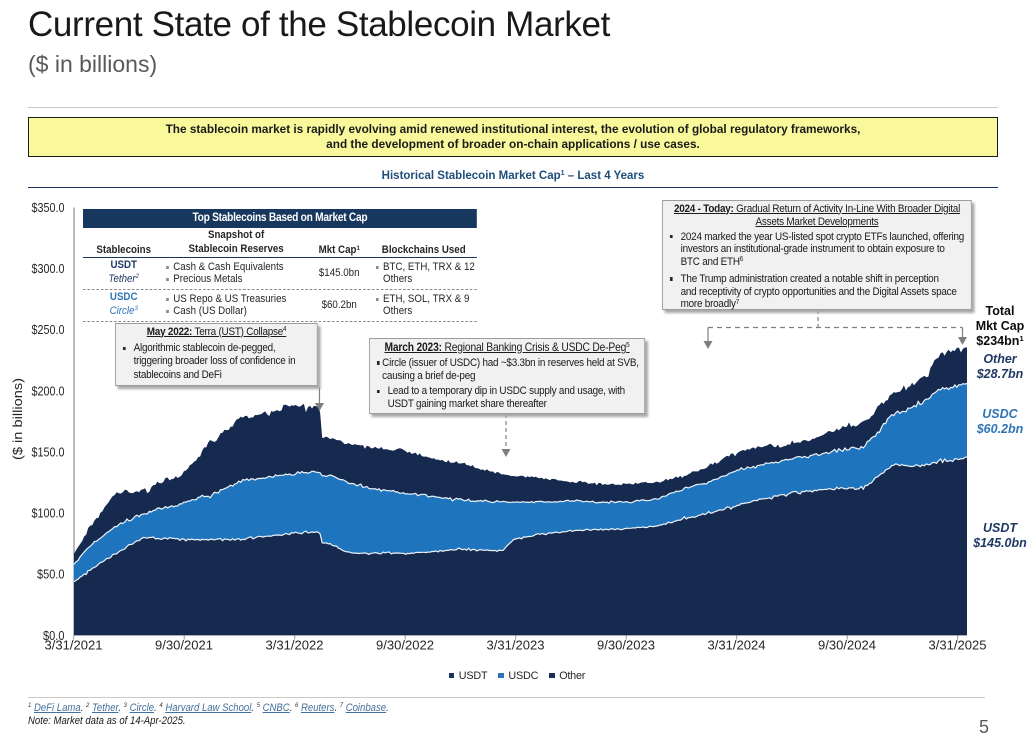 The image size is (1027, 748). I want to click on svg-text: 9/30/2021, so click(184, 646).